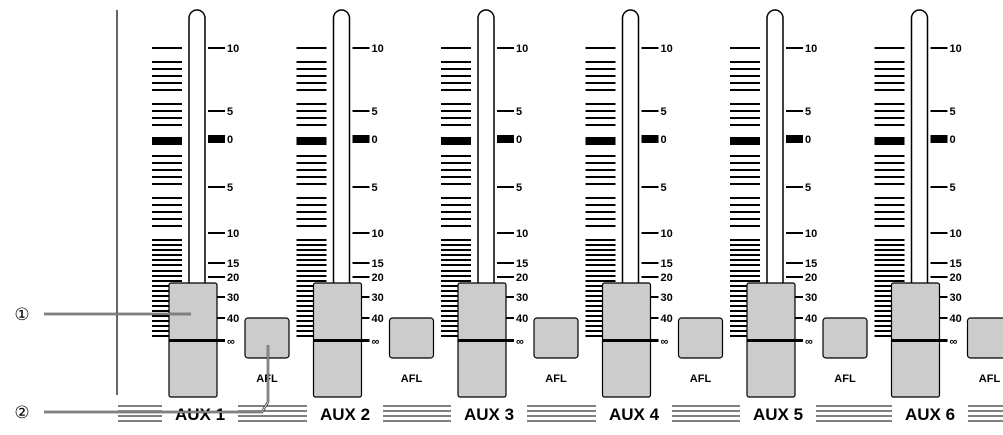 This screenshot has height=435, width=1003. I want to click on aux-channel-label: AUX 2, so click(345, 414).